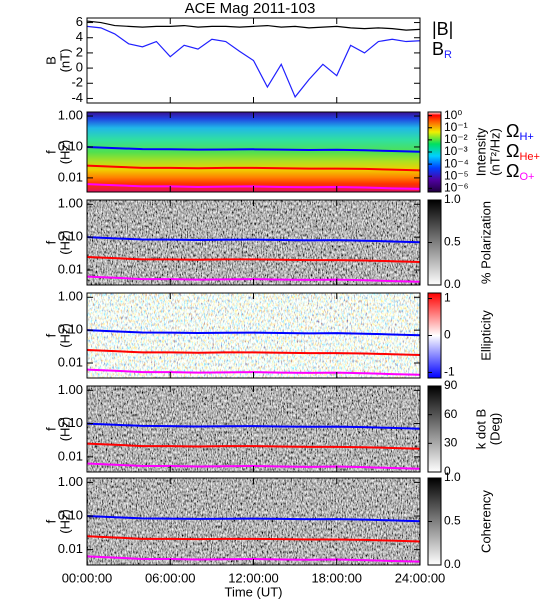 The image size is (550, 600). I want to click on legend-subscript: R, so click(448, 55).